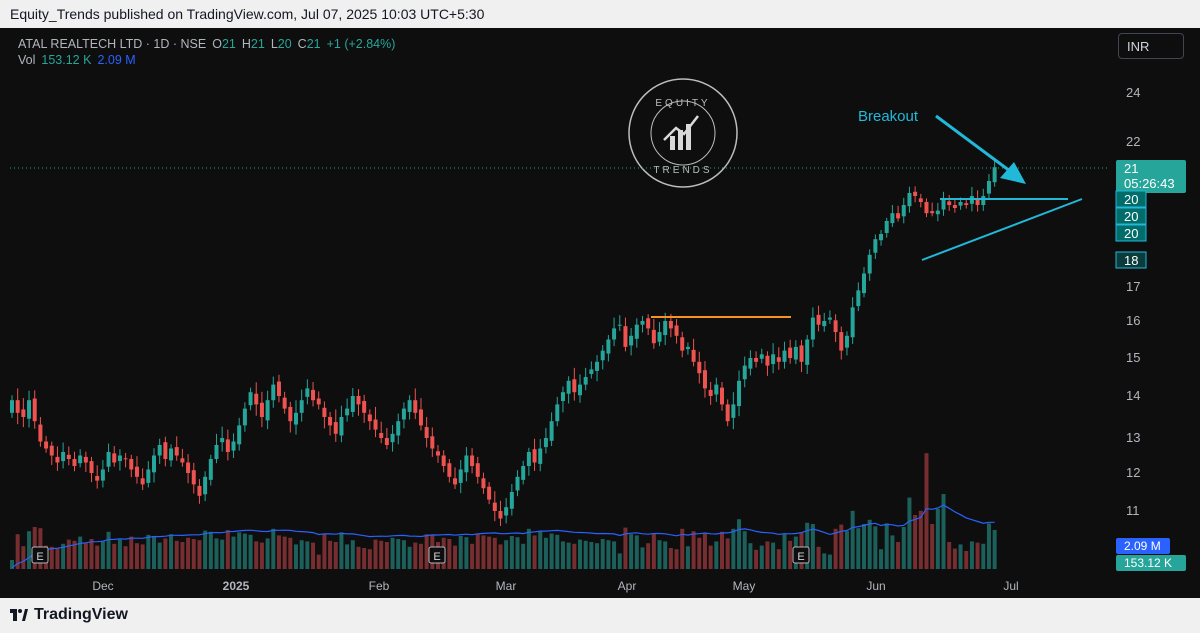 Image resolution: width=1200 pixels, height=633 pixels. What do you see at coordinates (800, 557) in the screenshot?
I see `earnings-marker-label: E` at bounding box center [800, 557].